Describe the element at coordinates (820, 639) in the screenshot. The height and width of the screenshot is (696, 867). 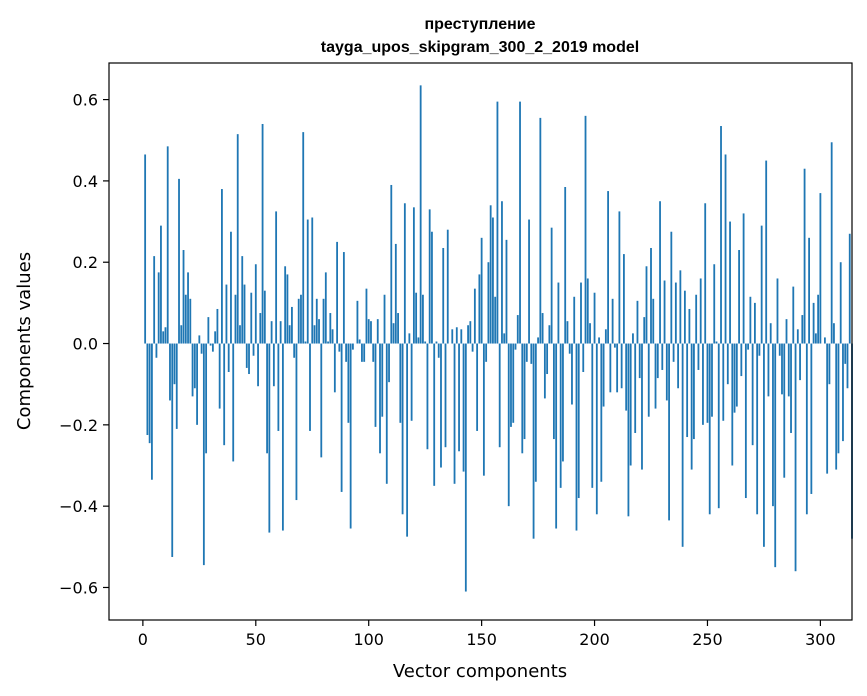
I see `x-tick-label: 300` at that location.